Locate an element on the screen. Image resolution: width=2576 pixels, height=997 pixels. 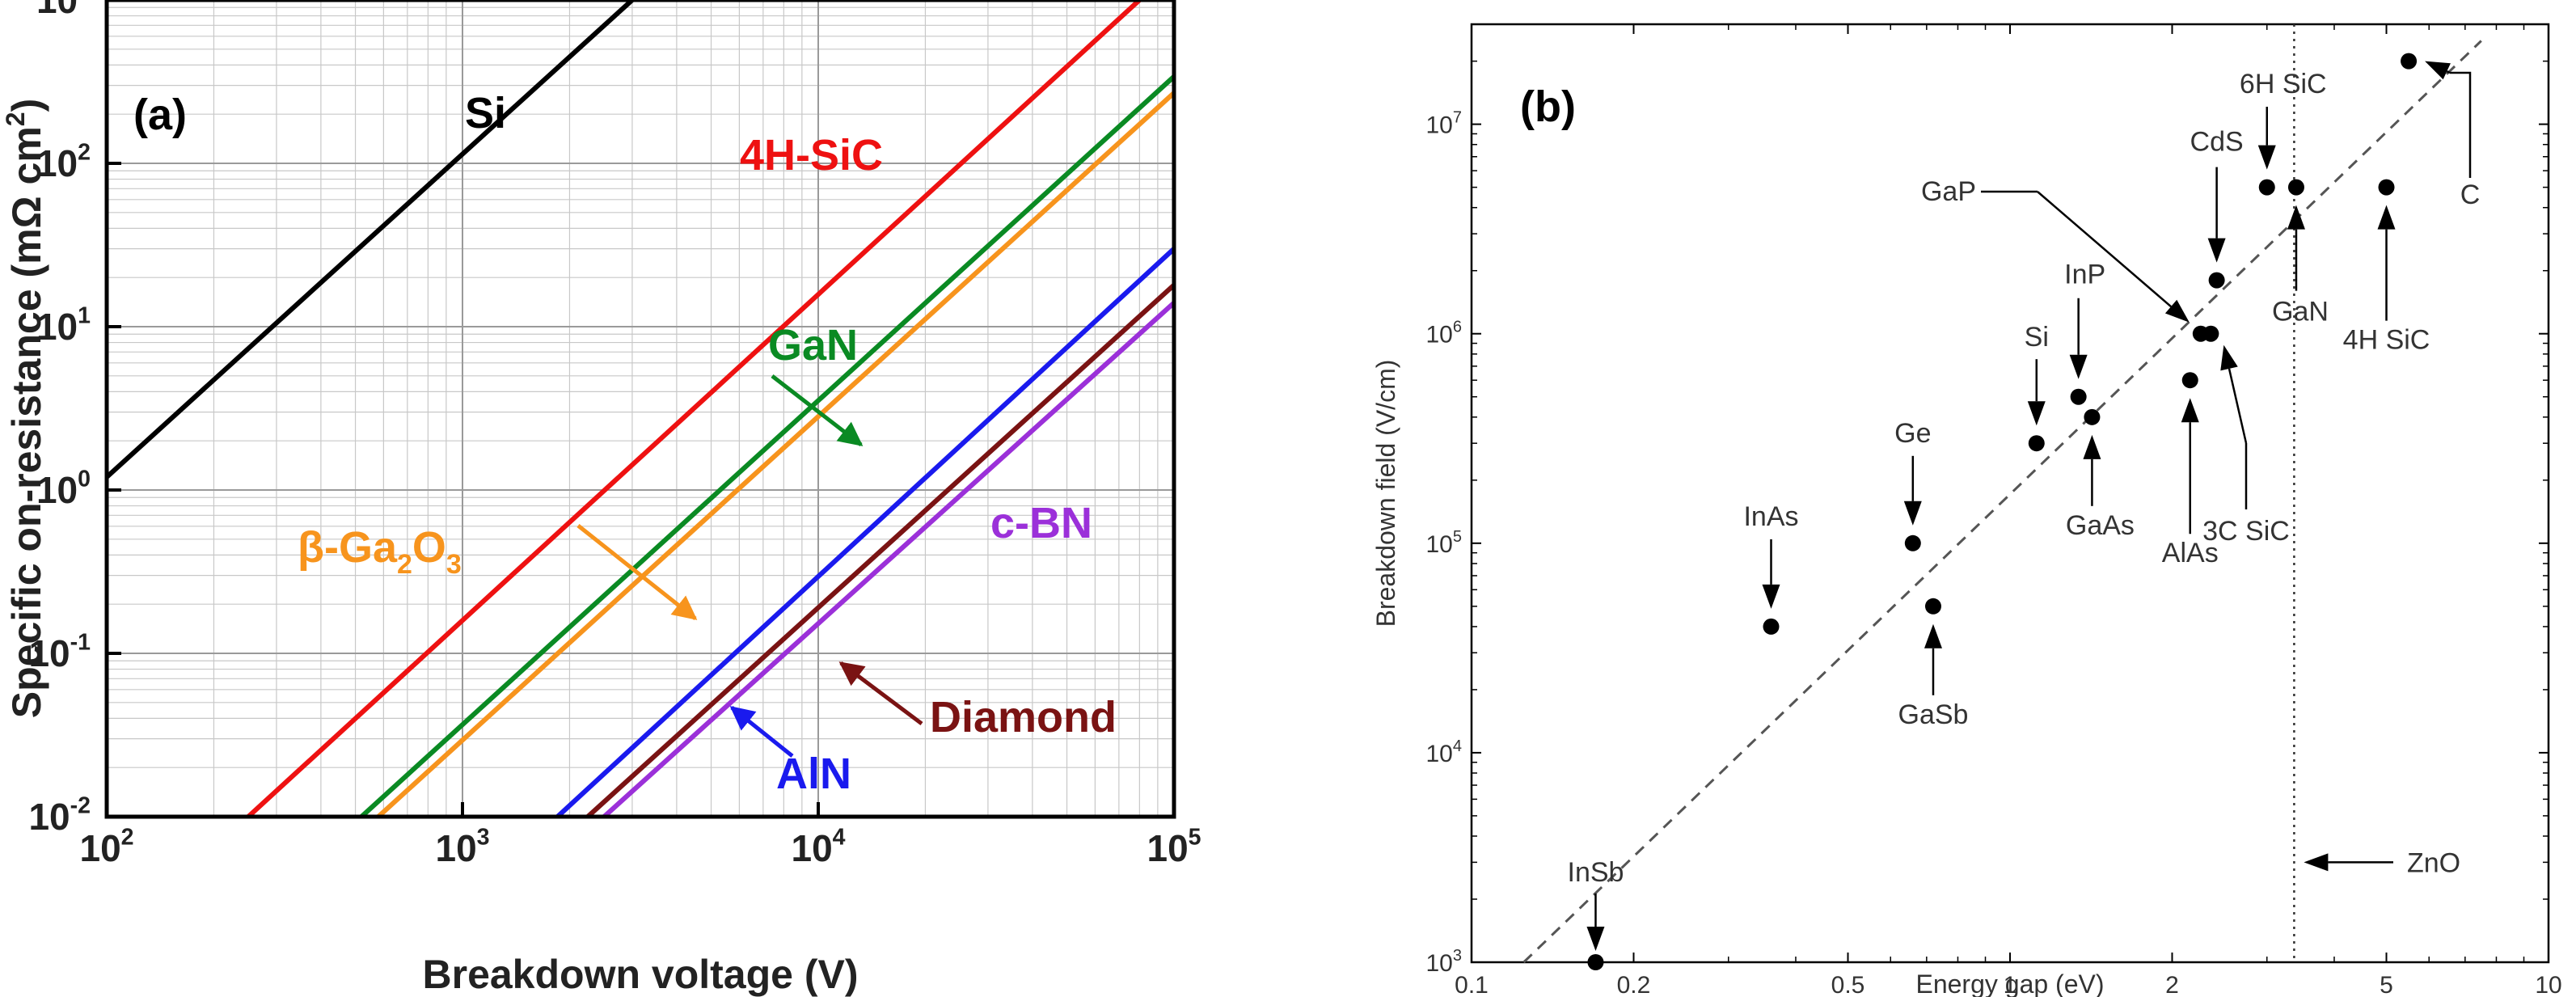
panel-b-y-axis-label: Breakdown field (V/cm) is located at coordinates (1385, 494).